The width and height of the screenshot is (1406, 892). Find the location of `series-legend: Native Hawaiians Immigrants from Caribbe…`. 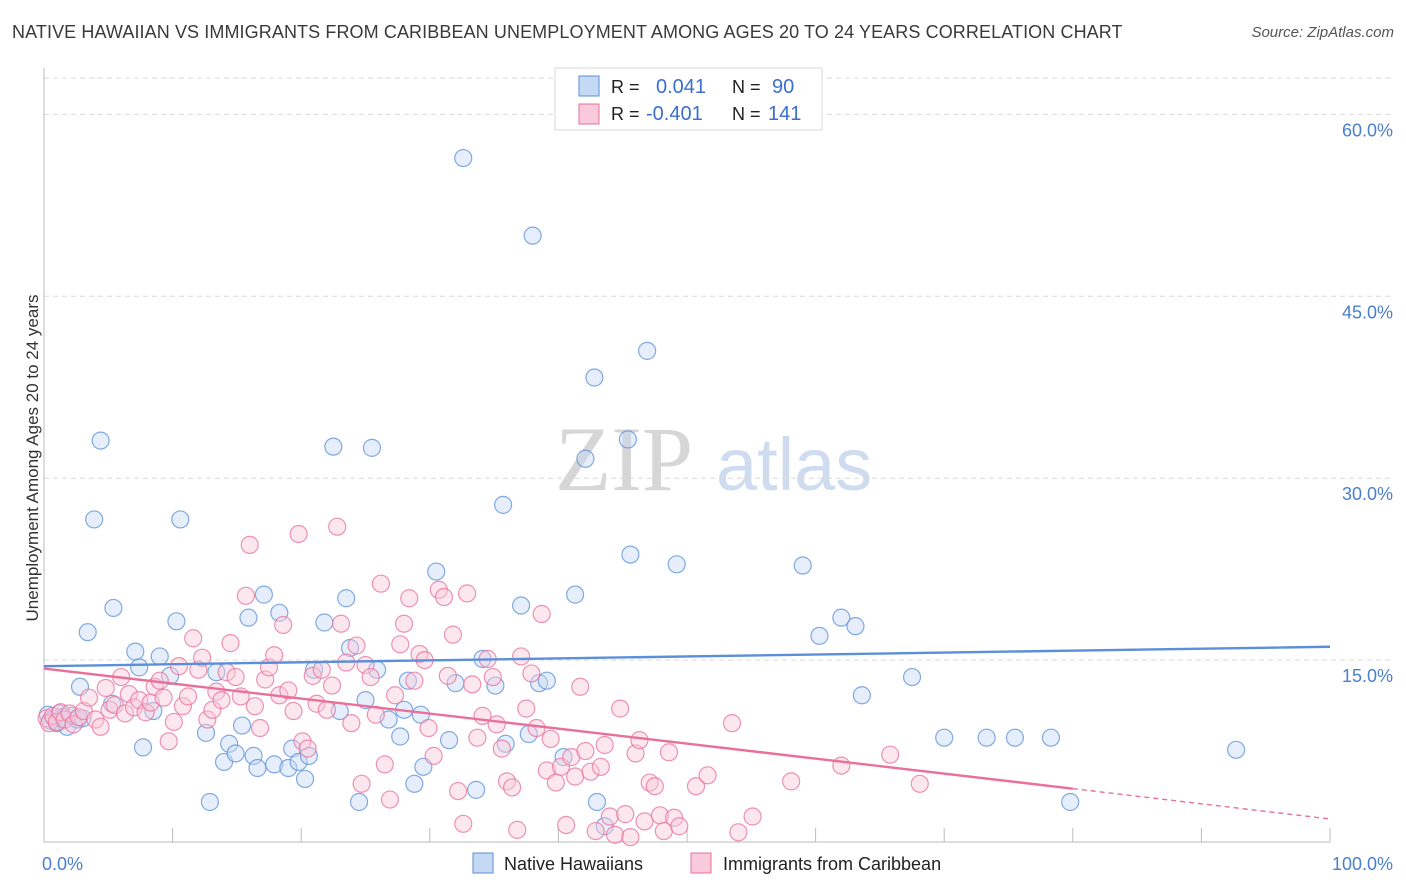

series-legend: Native Hawaiians Immigrants from Caribbe… is located at coordinates (706, 863).